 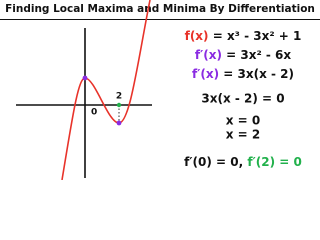 What do you see at coordinates (119, 123) in the screenshot?
I see `min-point` at bounding box center [119, 123].